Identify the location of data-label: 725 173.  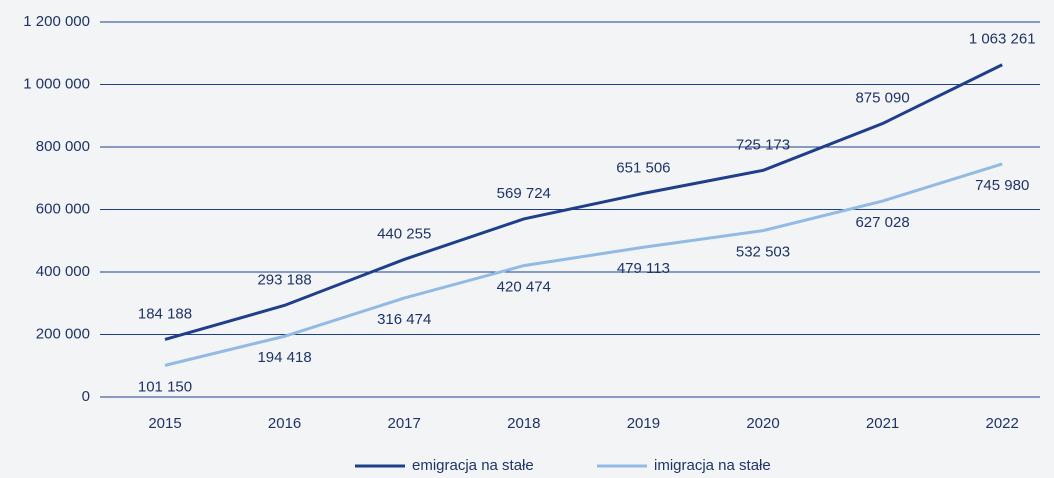
(763, 144).